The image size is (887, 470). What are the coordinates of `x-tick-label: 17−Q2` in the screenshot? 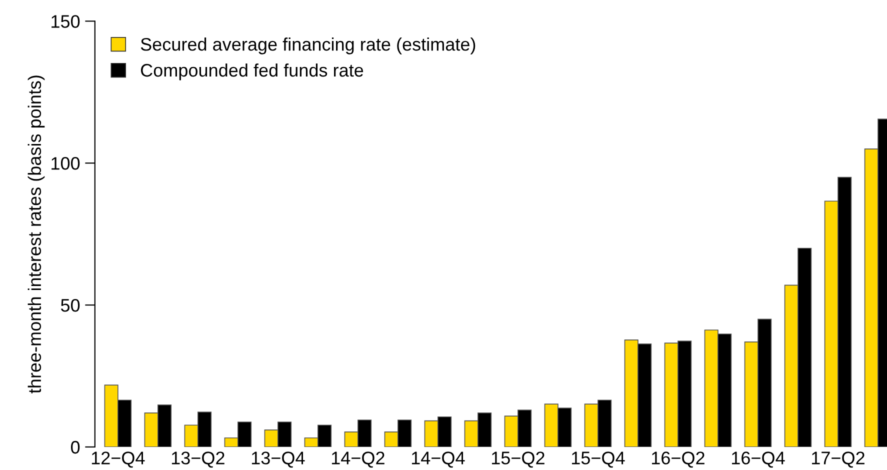 It's located at (838, 460).